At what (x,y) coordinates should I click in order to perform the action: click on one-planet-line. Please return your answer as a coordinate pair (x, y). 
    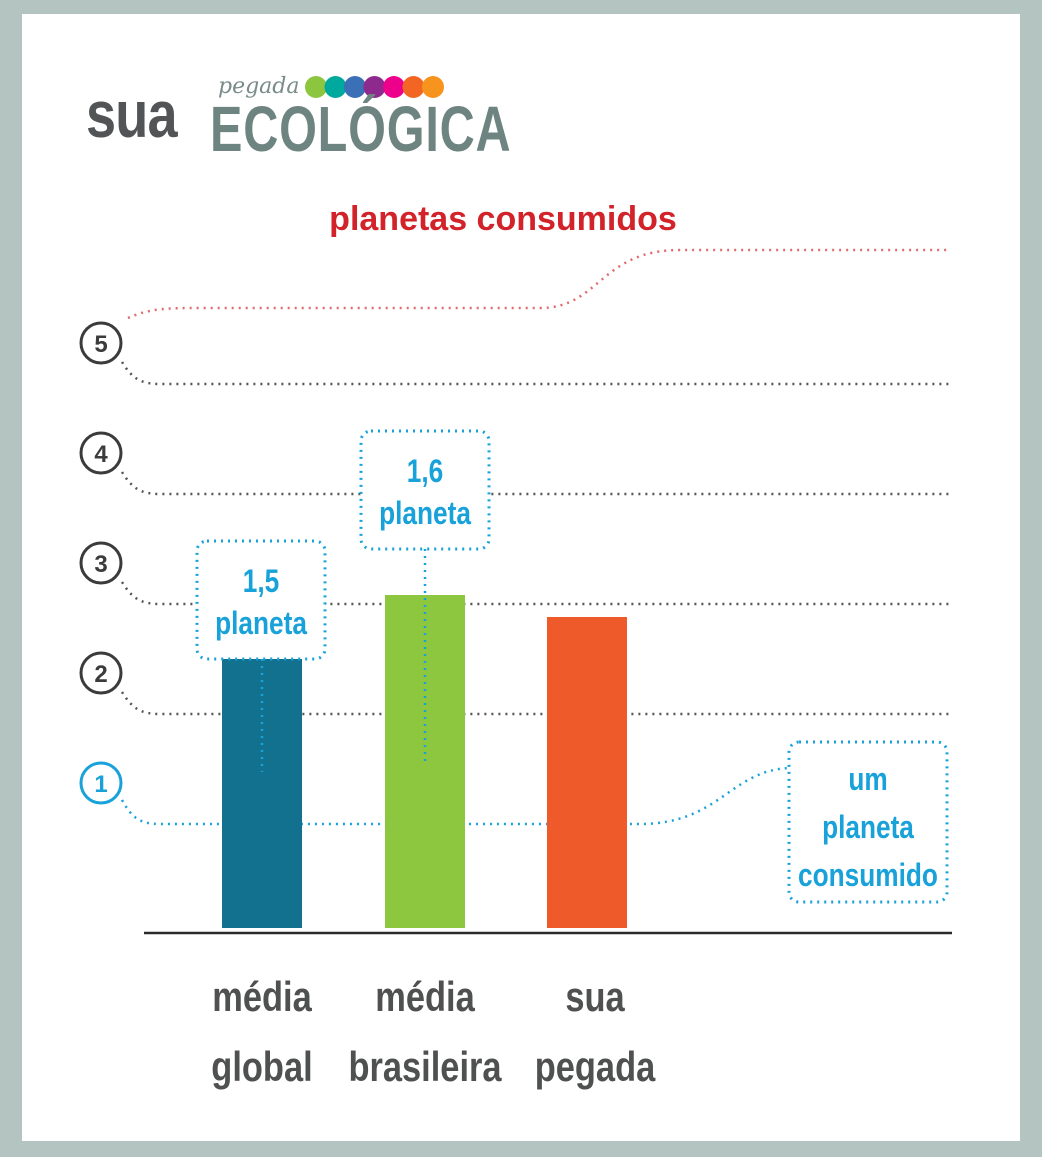
    Looking at the image, I should click on (455, 796).